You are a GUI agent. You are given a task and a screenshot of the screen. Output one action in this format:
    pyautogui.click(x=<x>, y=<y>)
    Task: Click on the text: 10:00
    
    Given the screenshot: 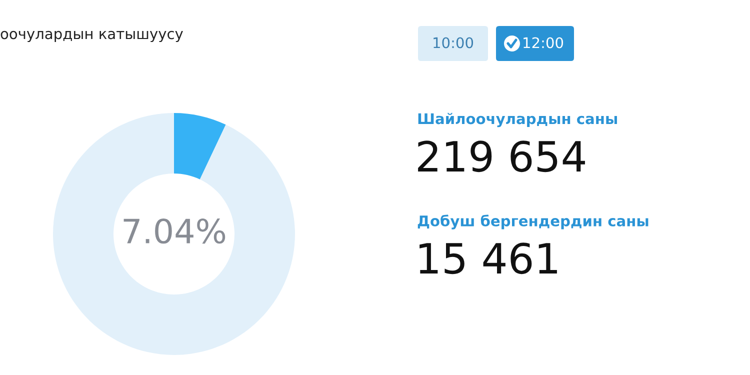 What is the action you would take?
    pyautogui.click(x=454, y=42)
    